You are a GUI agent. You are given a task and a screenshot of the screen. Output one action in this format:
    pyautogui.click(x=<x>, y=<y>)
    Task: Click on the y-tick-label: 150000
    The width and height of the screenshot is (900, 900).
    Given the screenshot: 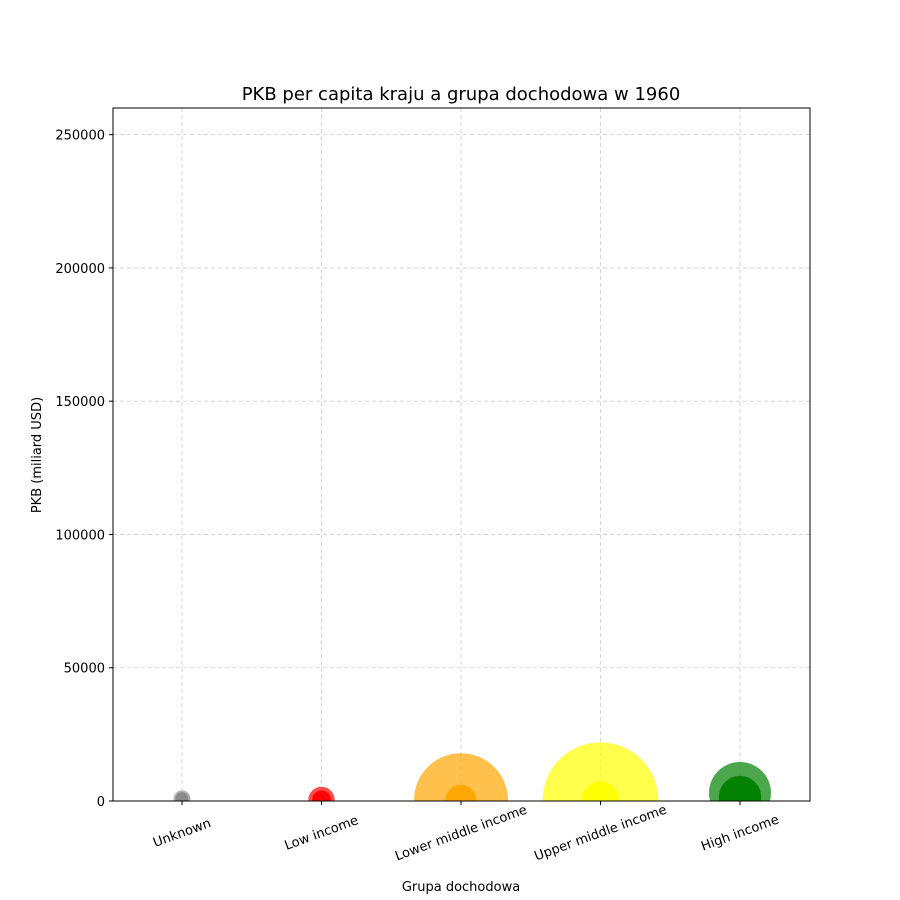 What is the action you would take?
    pyautogui.click(x=80, y=402)
    